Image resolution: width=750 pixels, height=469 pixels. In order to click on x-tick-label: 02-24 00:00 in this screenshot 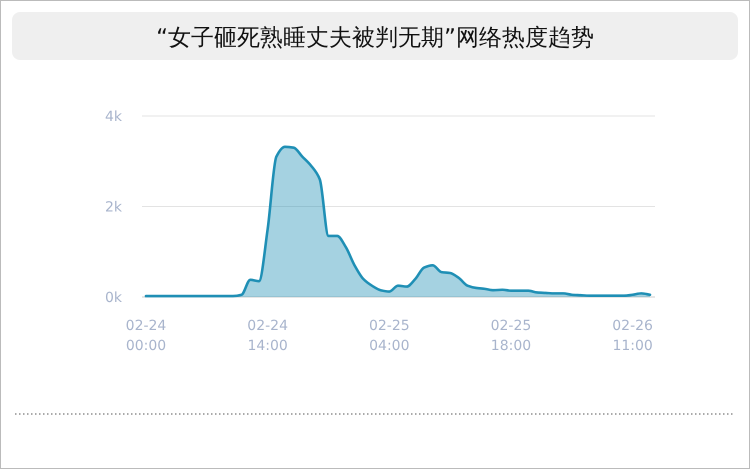, I will do `click(146, 336)`.